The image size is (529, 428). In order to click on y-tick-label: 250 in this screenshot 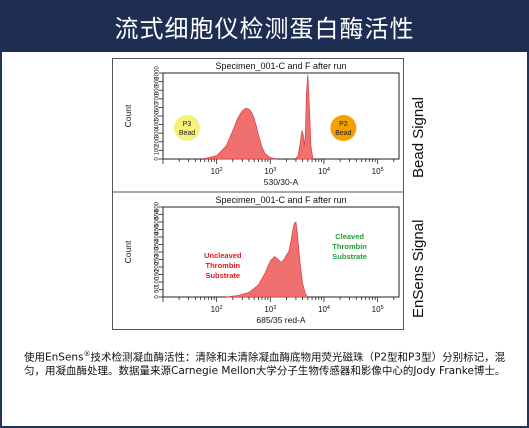, I will do `click(158, 259)`.